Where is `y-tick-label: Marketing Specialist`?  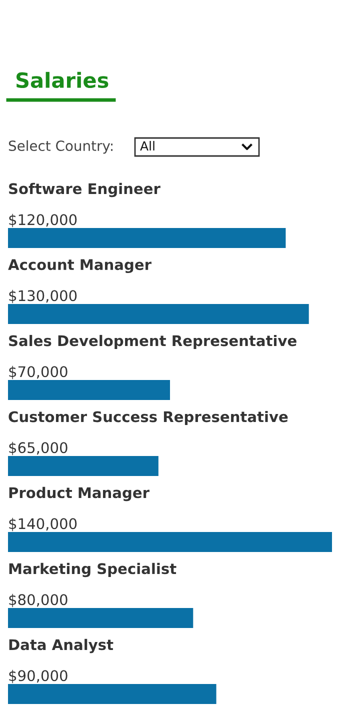
y-tick-label: Marketing Specialist is located at coordinates (92, 570).